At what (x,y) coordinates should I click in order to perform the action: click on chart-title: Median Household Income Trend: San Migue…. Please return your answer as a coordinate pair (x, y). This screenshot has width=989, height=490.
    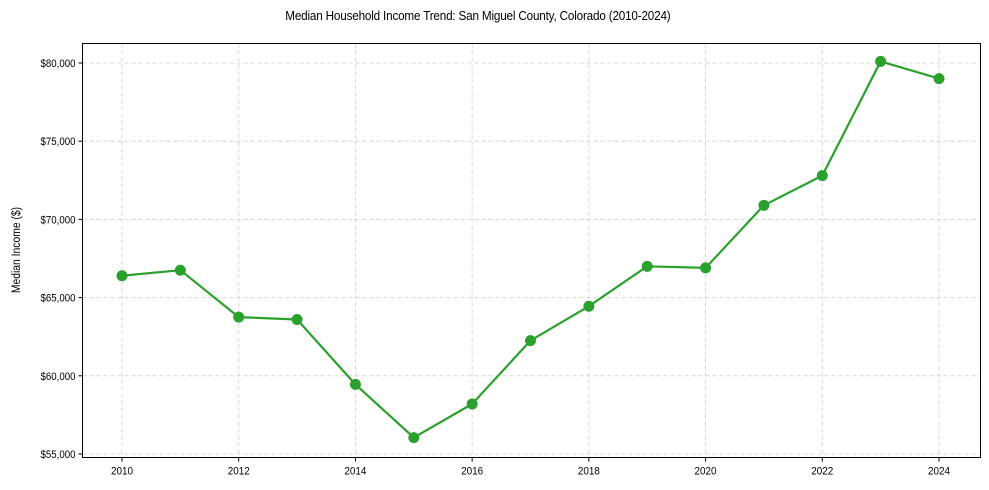
    Looking at the image, I should click on (478, 15).